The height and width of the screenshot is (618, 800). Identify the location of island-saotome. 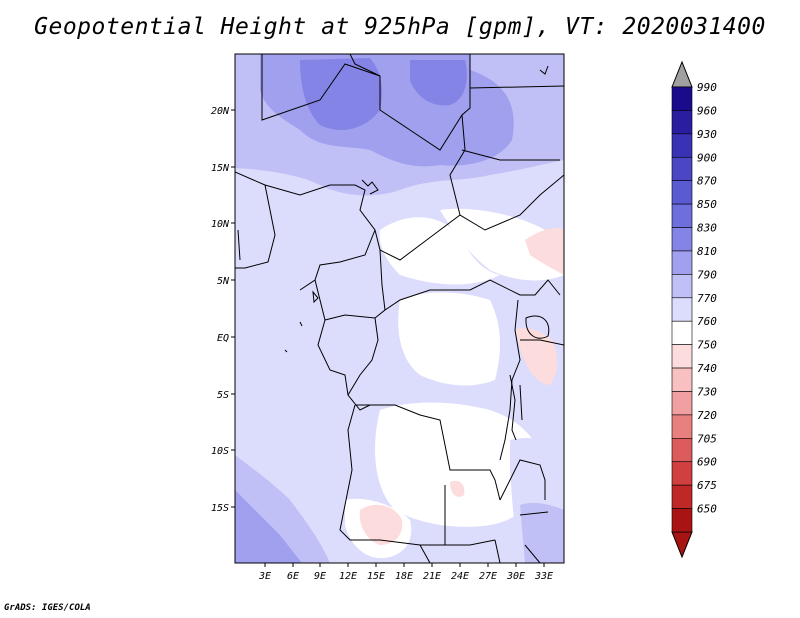
(286, 351).